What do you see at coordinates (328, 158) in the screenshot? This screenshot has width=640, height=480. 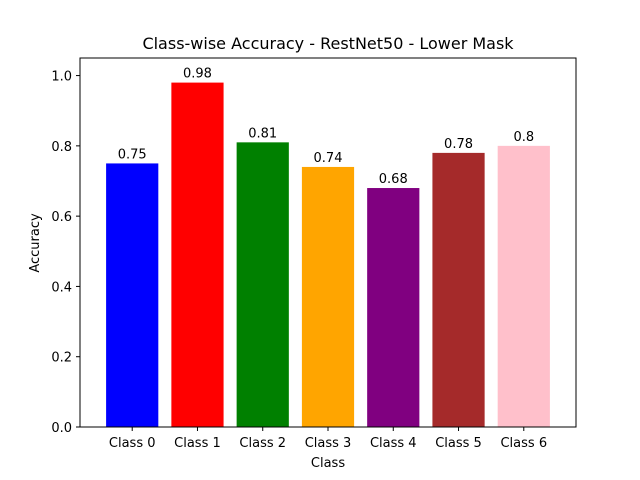 I see `data-label-3: 0.74` at bounding box center [328, 158].